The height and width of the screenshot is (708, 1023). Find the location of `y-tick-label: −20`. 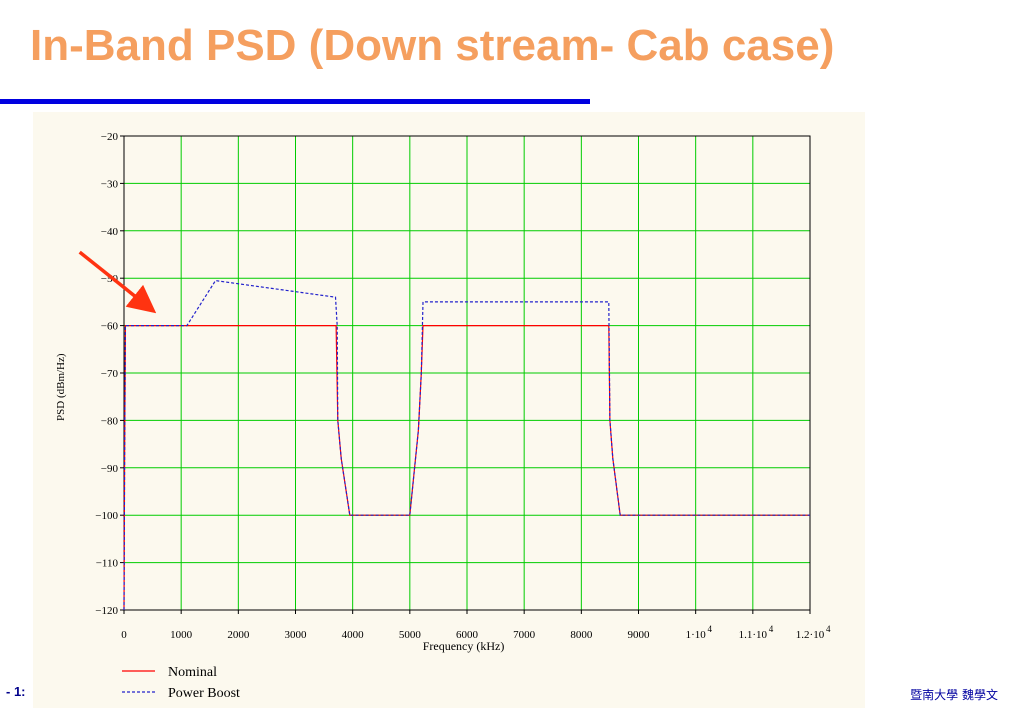

y-tick-label: −20 is located at coordinates (110, 137).